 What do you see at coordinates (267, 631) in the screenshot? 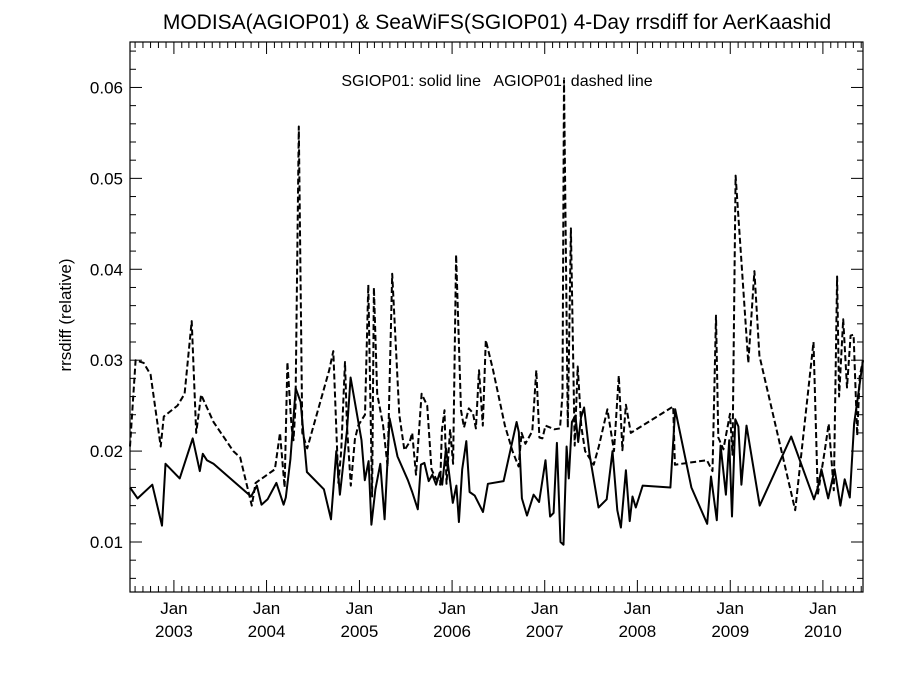
I see `x-tick-year-label: 2004` at bounding box center [267, 631].